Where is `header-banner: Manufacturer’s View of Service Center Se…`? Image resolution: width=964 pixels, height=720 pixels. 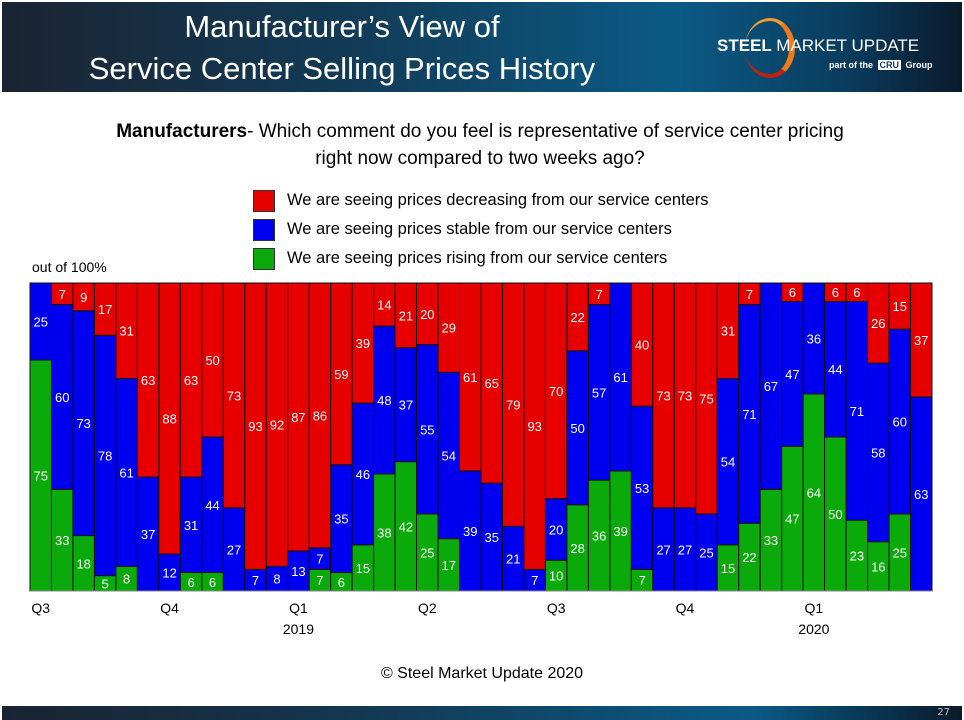 header-banner: Manufacturer’s View of Service Center Se… is located at coordinates (482, 47).